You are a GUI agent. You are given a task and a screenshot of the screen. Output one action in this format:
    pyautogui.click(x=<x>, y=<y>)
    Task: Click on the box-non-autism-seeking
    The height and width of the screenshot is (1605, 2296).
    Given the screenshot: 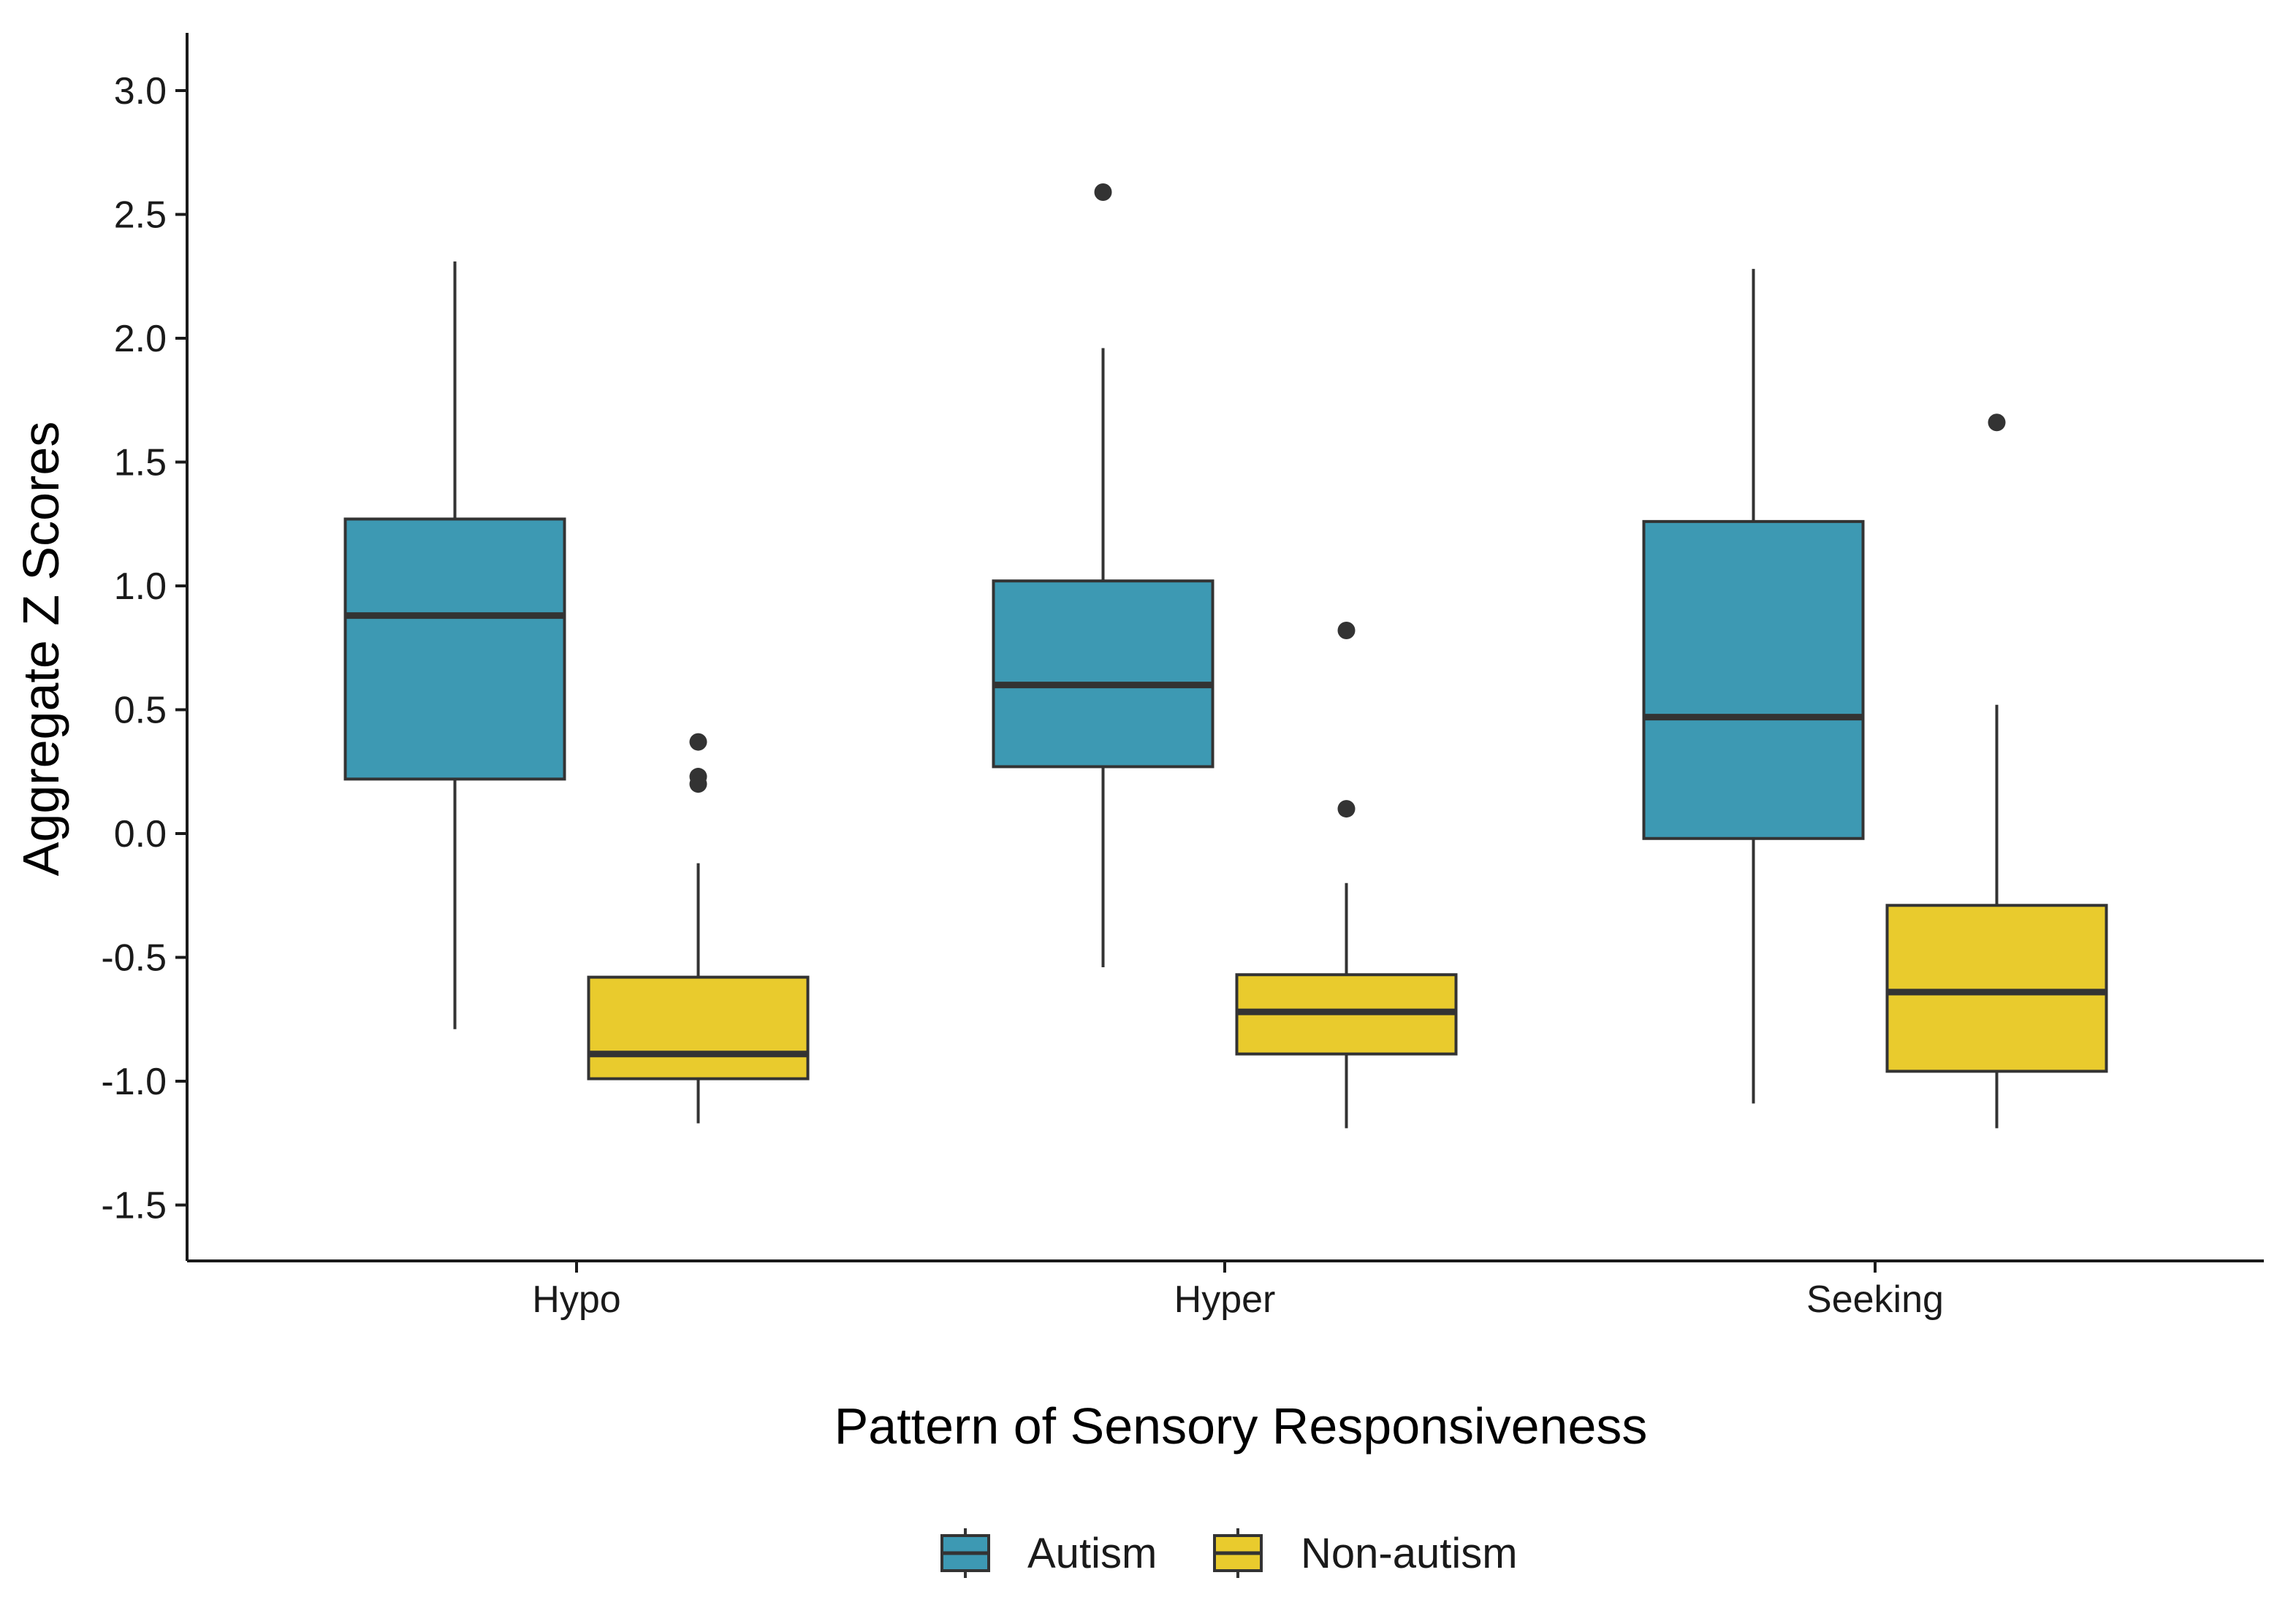 What is the action you would take?
    pyautogui.click(x=1996, y=771)
    